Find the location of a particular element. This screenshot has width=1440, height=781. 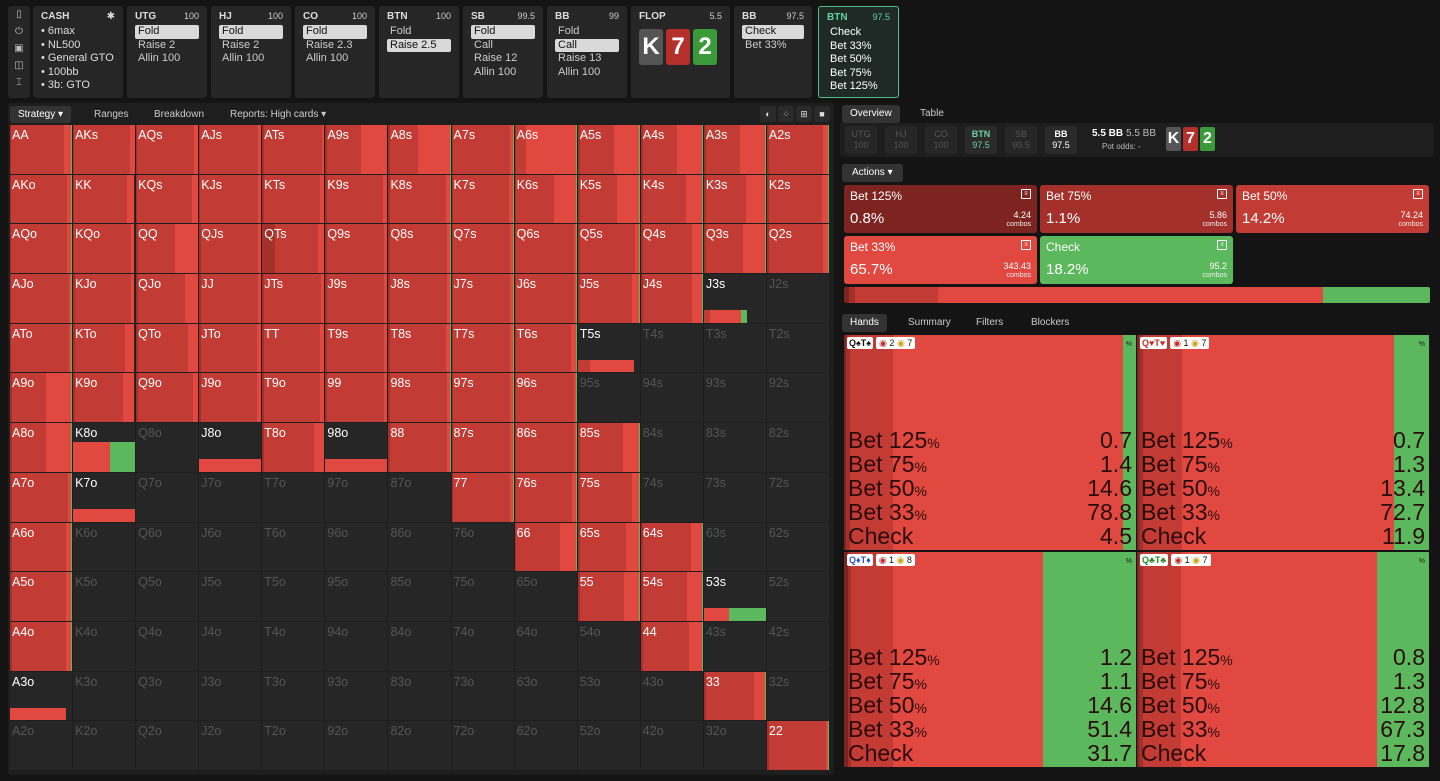

matrix-cell: 76o is located at coordinates (482, 547).